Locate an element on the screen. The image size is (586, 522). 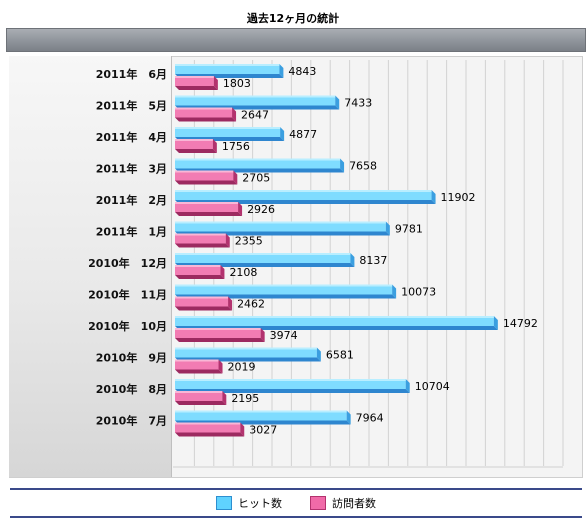
hits-value-label: 7658 is located at coordinates (363, 166).